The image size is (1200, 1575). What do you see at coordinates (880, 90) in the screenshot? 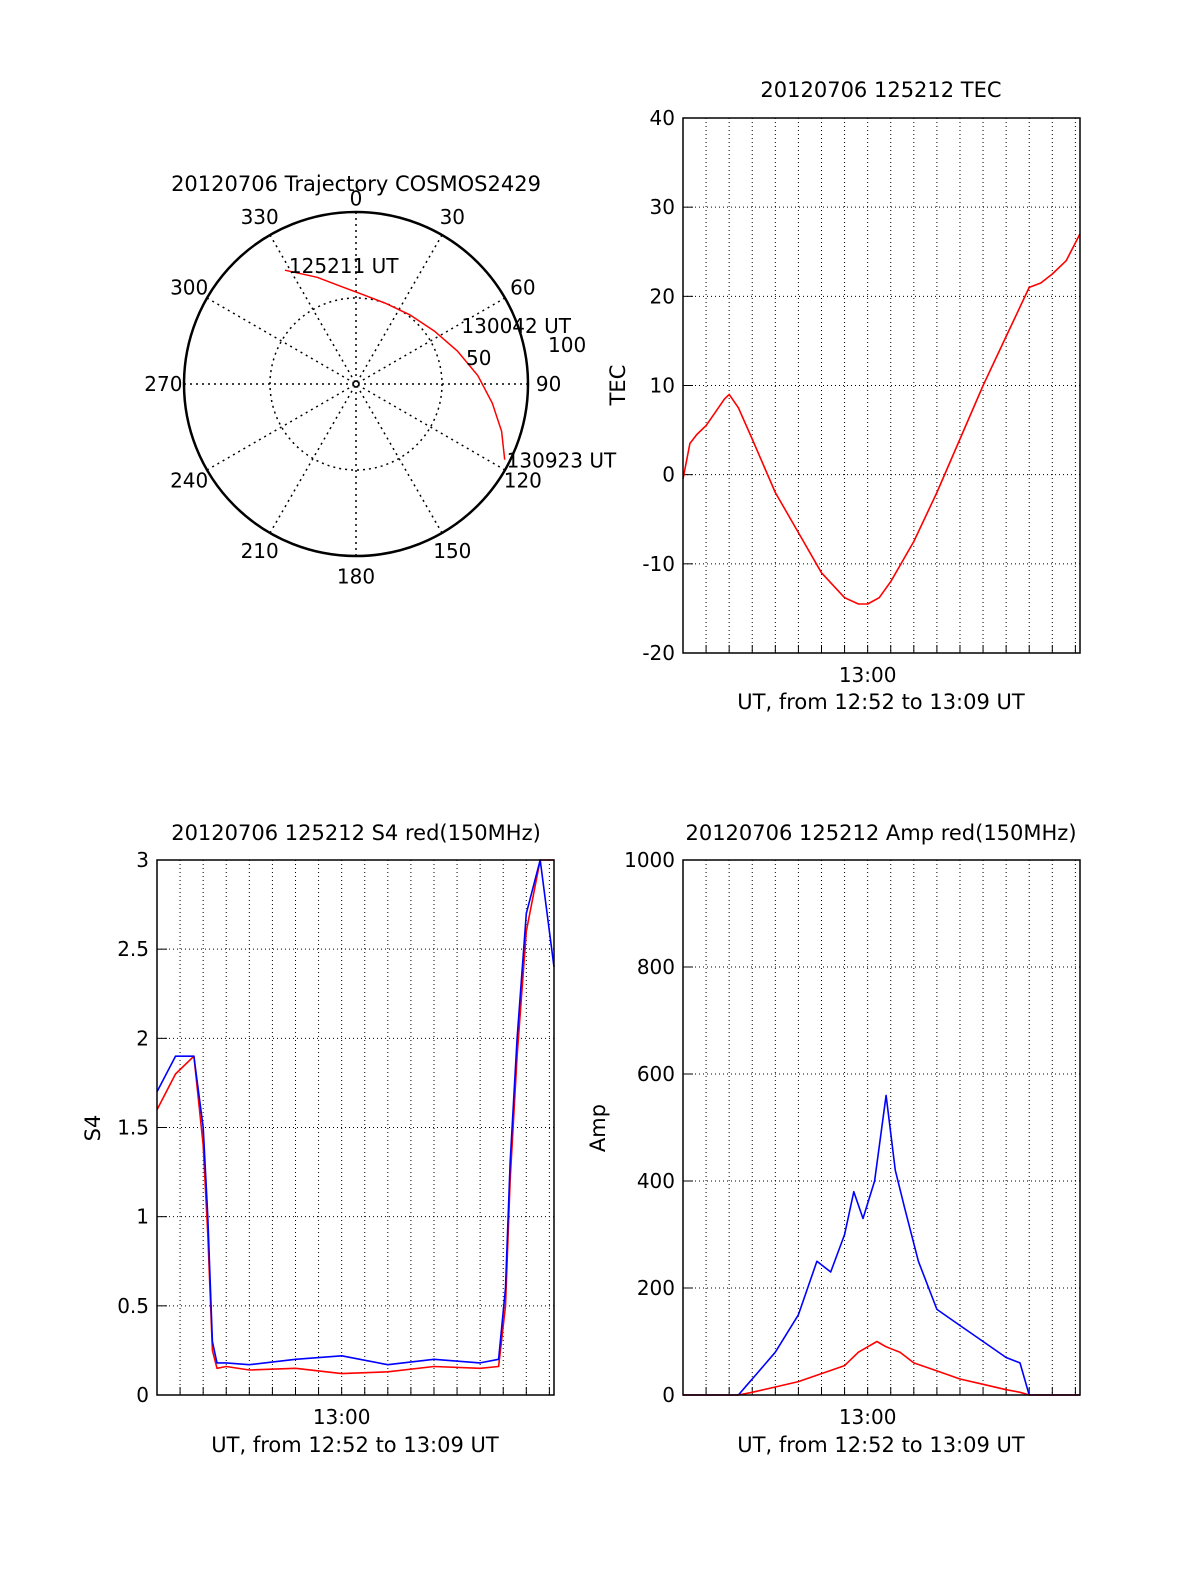
I see `tec-title: 20120706 125212 TEC` at bounding box center [880, 90].